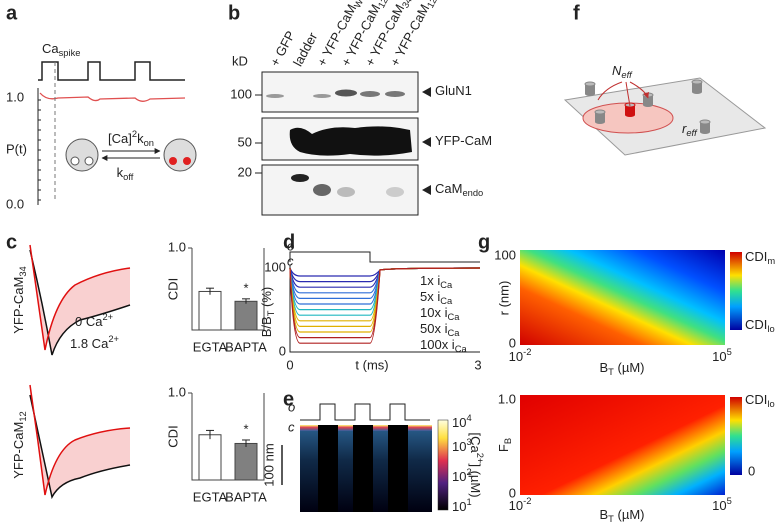  I want to click on stimulus-label: Caspike, so click(61, 49).